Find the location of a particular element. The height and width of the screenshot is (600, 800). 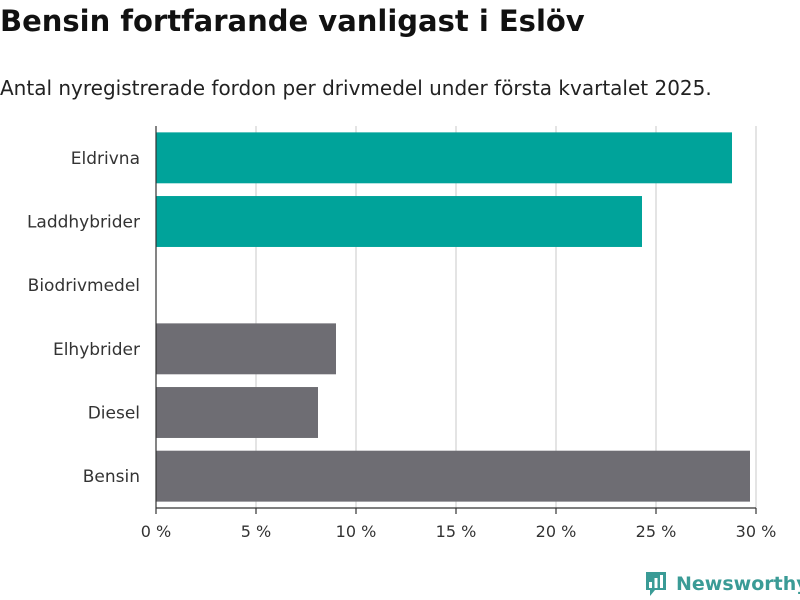

brand-logo: Newsworthy is located at coordinates (722, 584).